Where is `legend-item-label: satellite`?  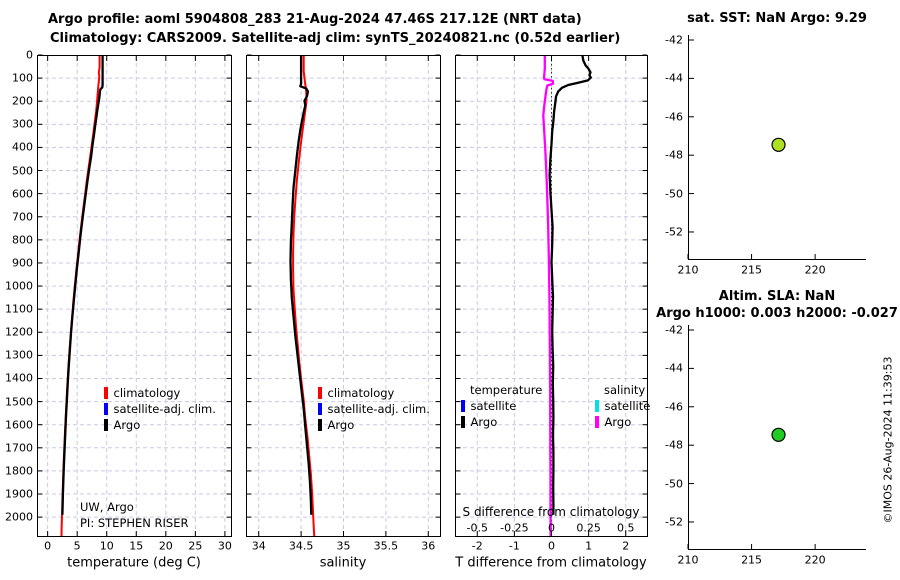
legend-item-label: satellite is located at coordinates (493, 406).